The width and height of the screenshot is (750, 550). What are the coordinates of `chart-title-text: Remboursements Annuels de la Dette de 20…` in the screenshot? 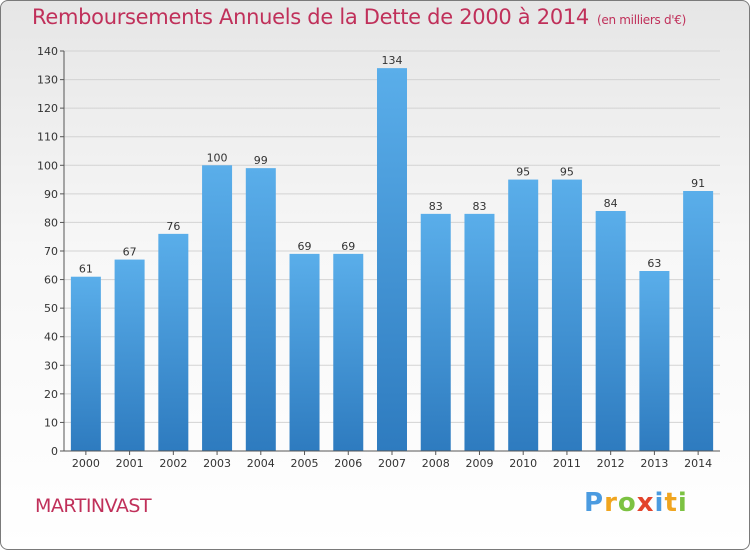 It's located at (310, 17).